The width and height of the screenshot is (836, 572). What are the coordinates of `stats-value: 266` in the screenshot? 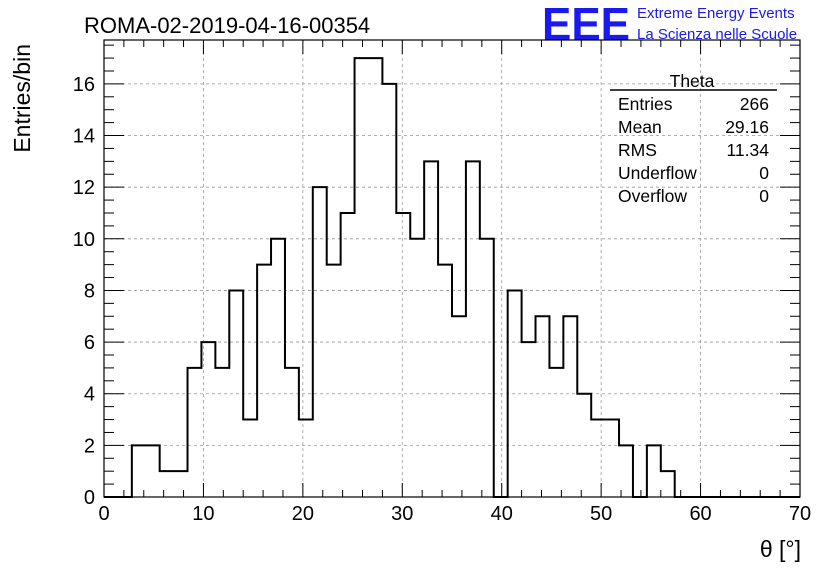 It's located at (754, 104).